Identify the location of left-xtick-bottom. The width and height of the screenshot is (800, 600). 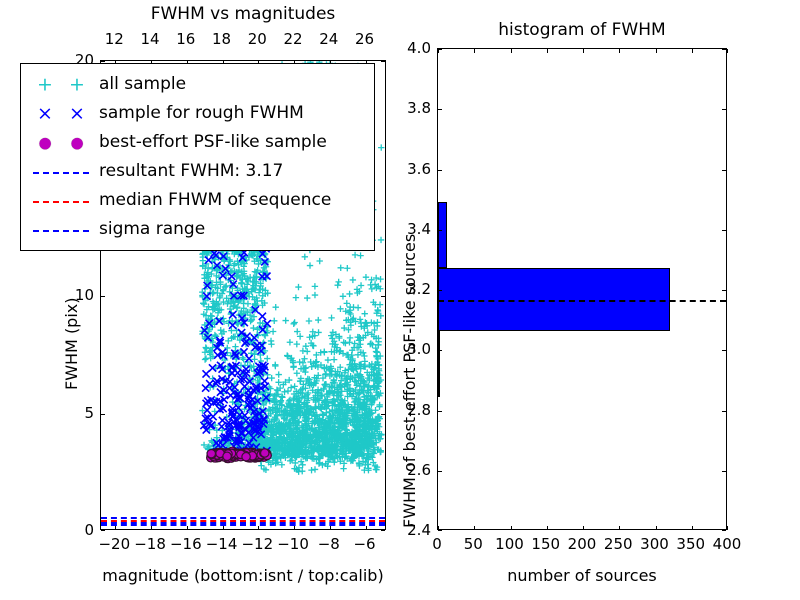
(116, 528).